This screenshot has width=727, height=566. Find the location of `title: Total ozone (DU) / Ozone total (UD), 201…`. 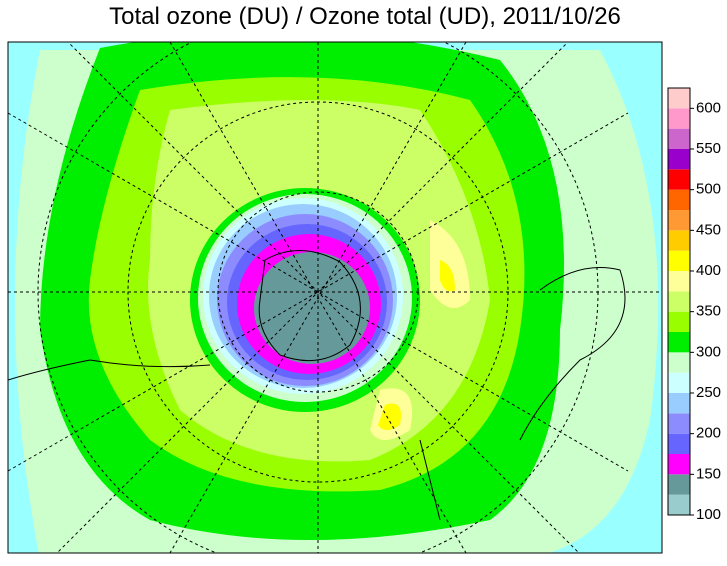

title: Total ozone (DU) / Ozone total (UD), 201… is located at coordinates (365, 16).